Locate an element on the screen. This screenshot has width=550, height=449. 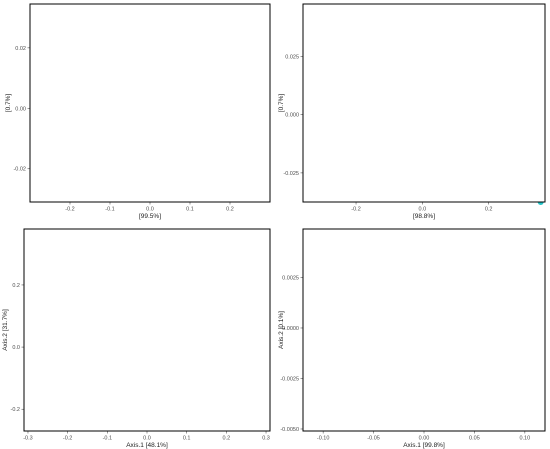
y-tick-label: 0.2 is located at coordinates (16, 286).